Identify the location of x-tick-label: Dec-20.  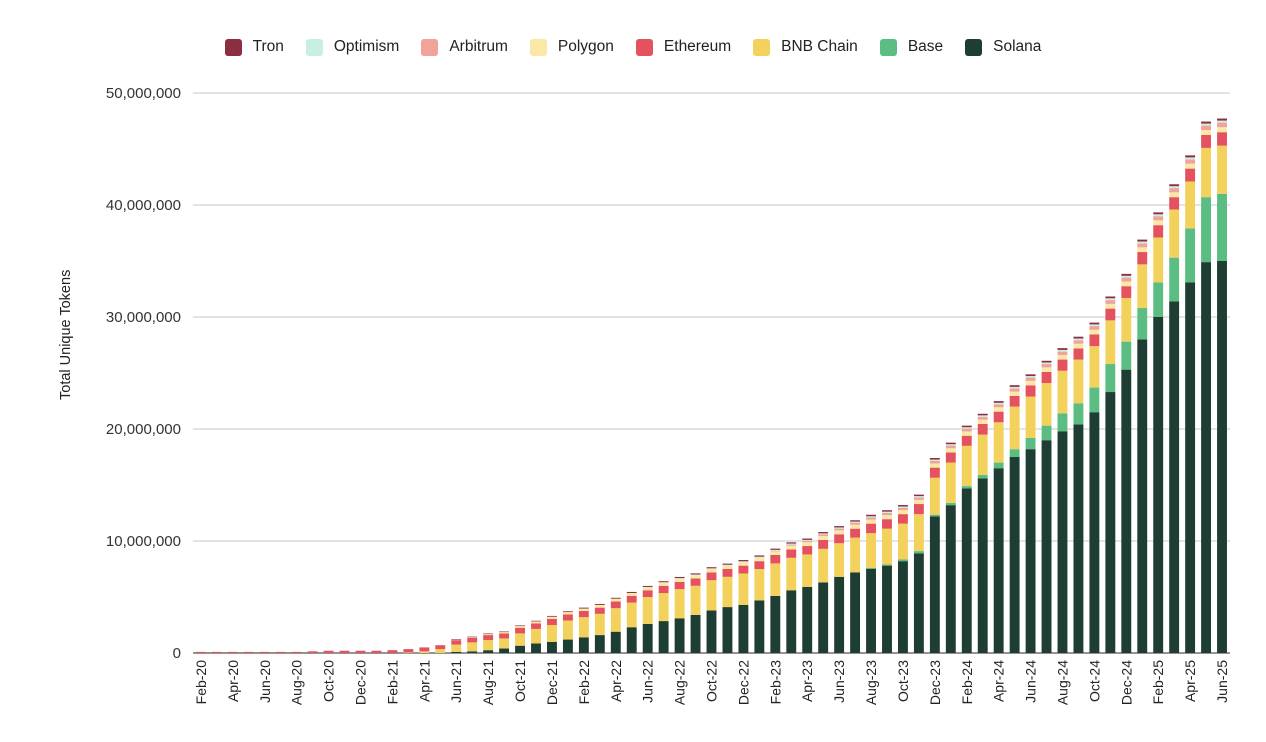
(361, 682).